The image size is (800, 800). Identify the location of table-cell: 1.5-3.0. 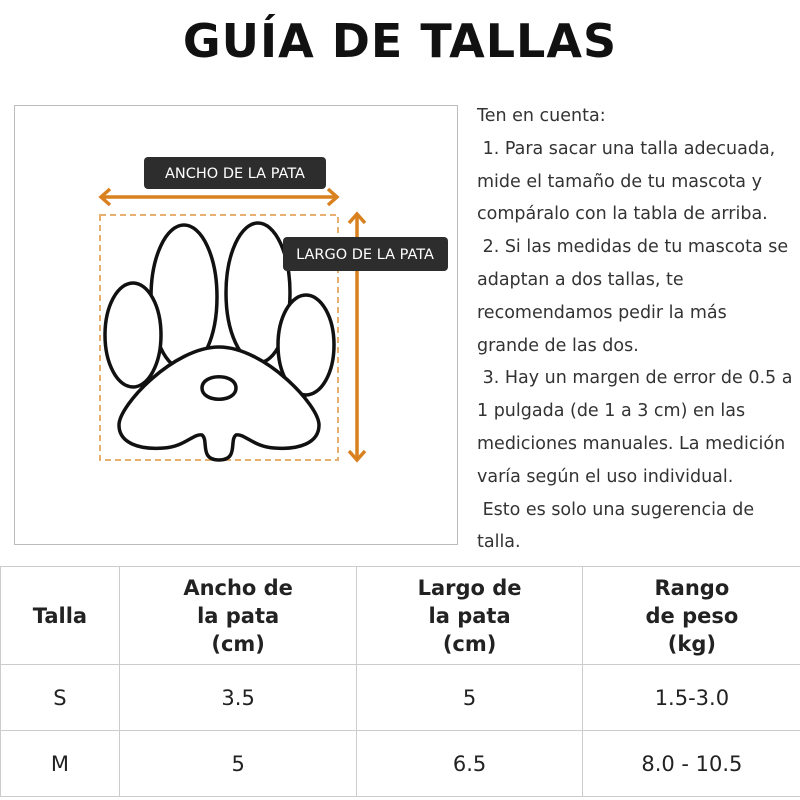
(690, 697).